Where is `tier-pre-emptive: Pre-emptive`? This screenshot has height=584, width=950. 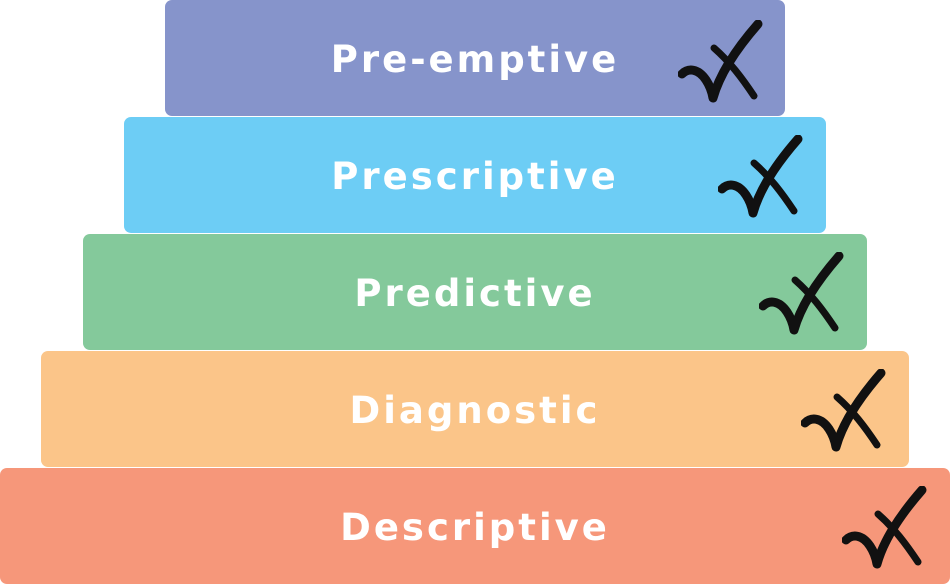
tier-pre-emptive: Pre-emptive is located at coordinates (475, 58).